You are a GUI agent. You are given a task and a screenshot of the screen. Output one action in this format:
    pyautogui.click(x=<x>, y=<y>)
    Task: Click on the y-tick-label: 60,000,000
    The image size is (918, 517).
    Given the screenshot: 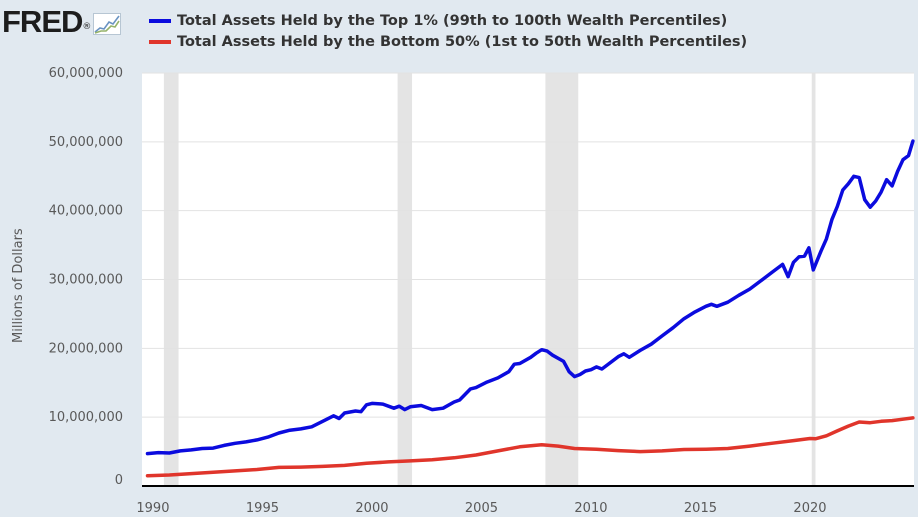 What is the action you would take?
    pyautogui.click(x=86, y=73)
    